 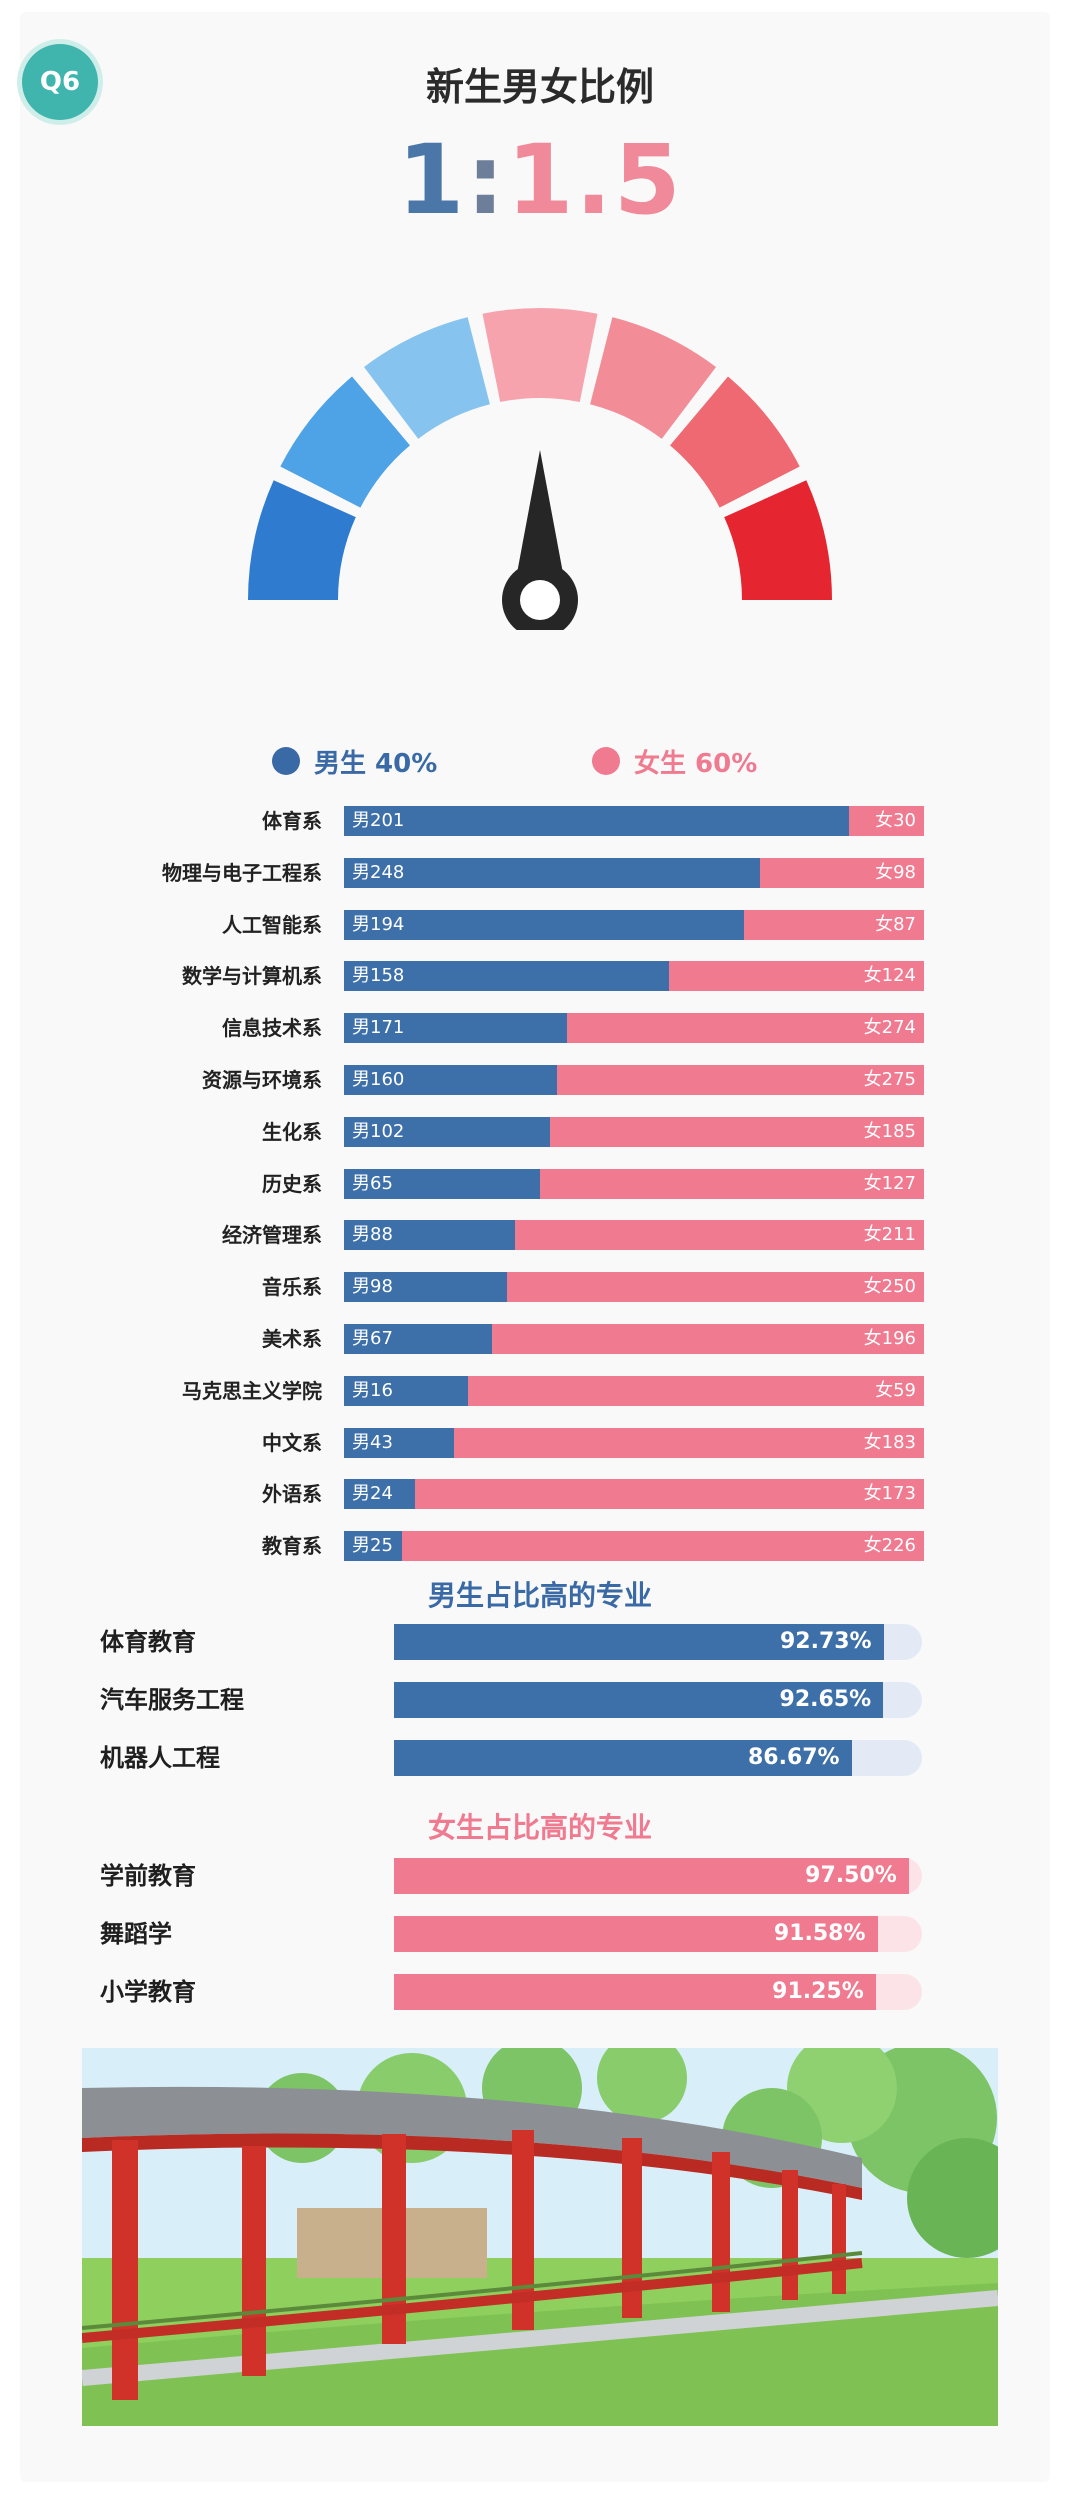 What do you see at coordinates (262, 1080) in the screenshot?
I see `dept-name: 资源与环境系` at bounding box center [262, 1080].